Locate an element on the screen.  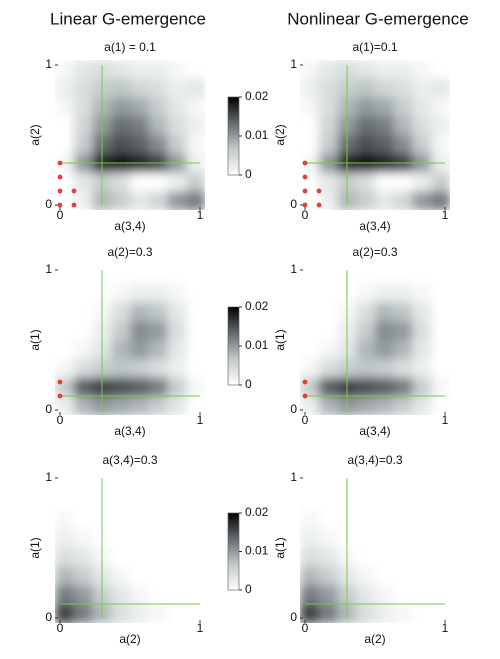
x-axis-label: a(2) is located at coordinates (374, 639).